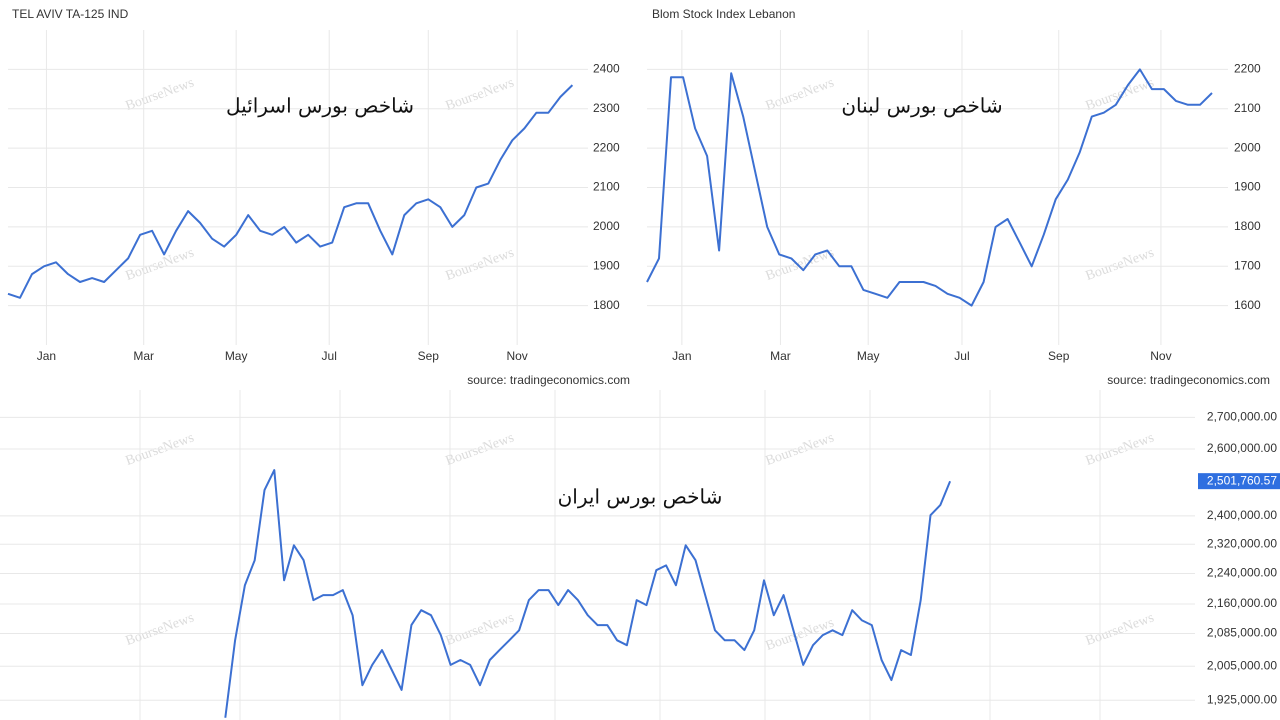  Describe the element at coordinates (1242, 603) in the screenshot. I see `y-tick-label: 2,160,000.00` at that location.